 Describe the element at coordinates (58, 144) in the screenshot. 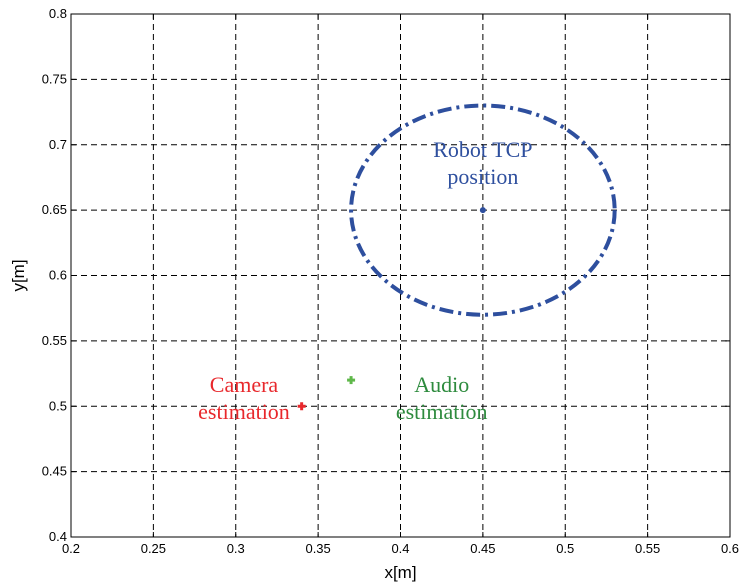

I see `y-tick-label: 0.7` at that location.